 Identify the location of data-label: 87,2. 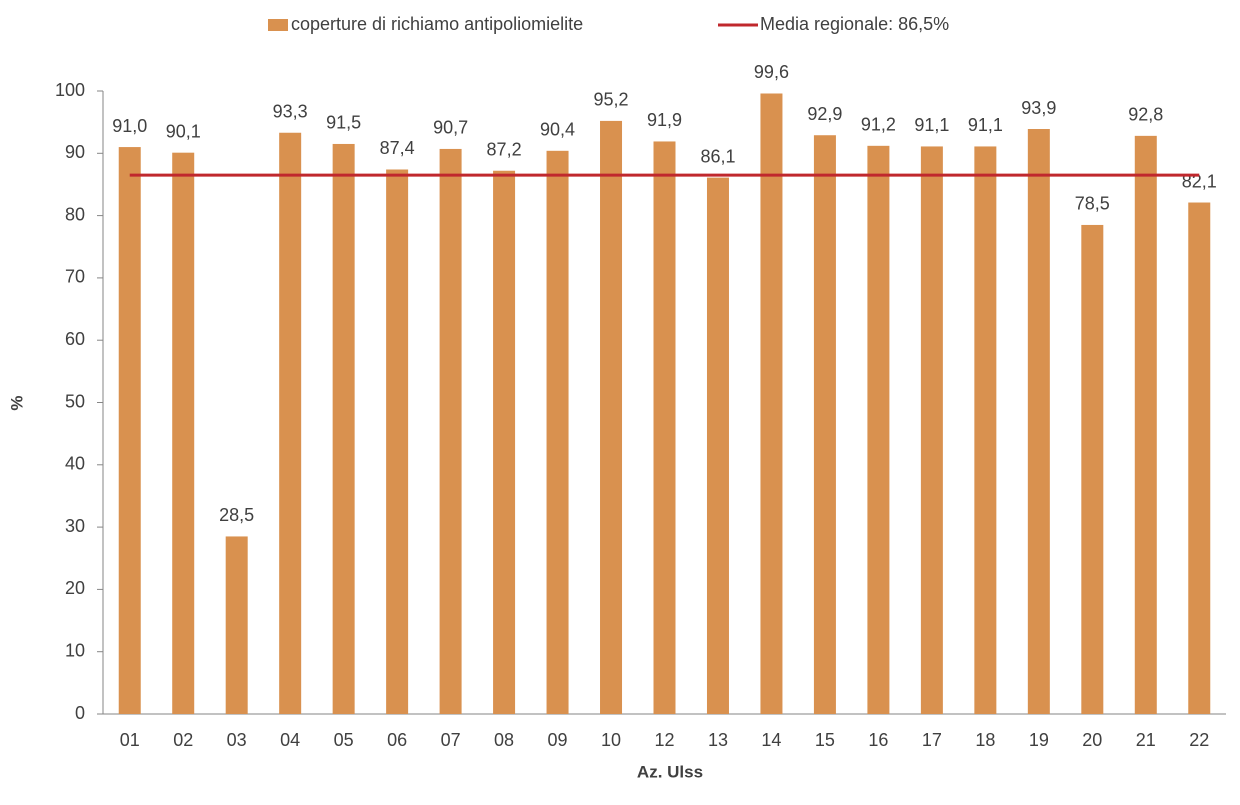
(504, 149).